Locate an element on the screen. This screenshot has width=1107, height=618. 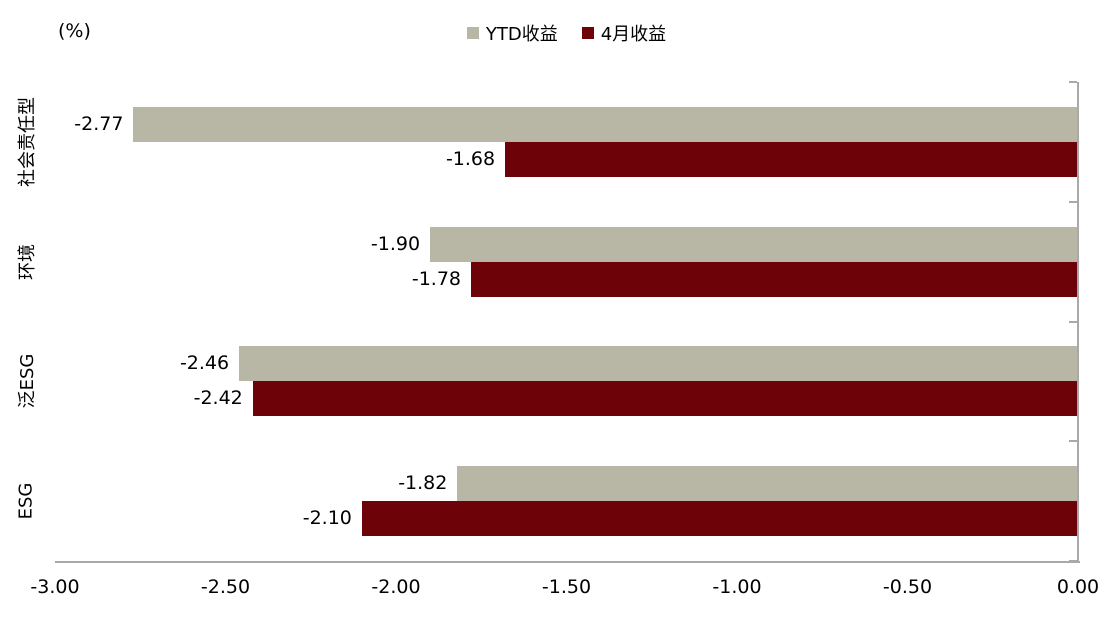
bar-value-label: -1.68 is located at coordinates (470, 158).